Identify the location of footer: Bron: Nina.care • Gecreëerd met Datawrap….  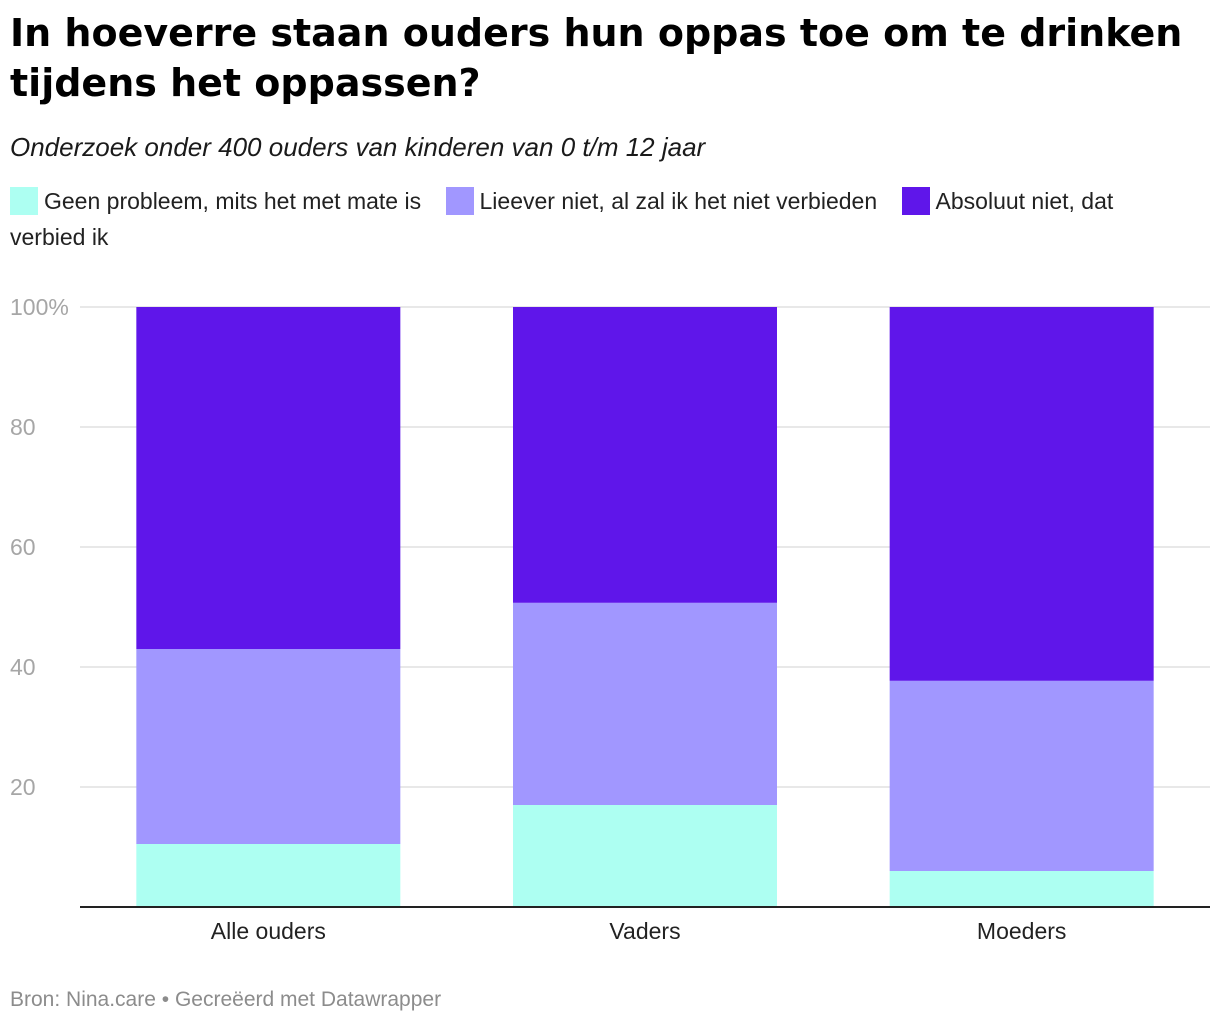
(225, 1000).